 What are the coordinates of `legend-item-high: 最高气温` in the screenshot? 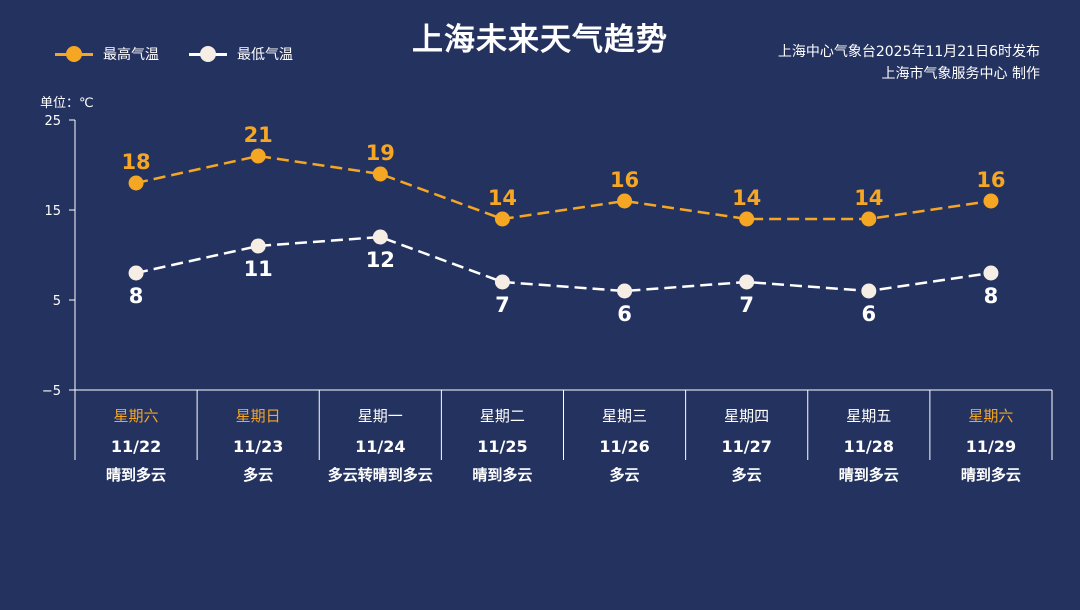 It's located at (107, 54).